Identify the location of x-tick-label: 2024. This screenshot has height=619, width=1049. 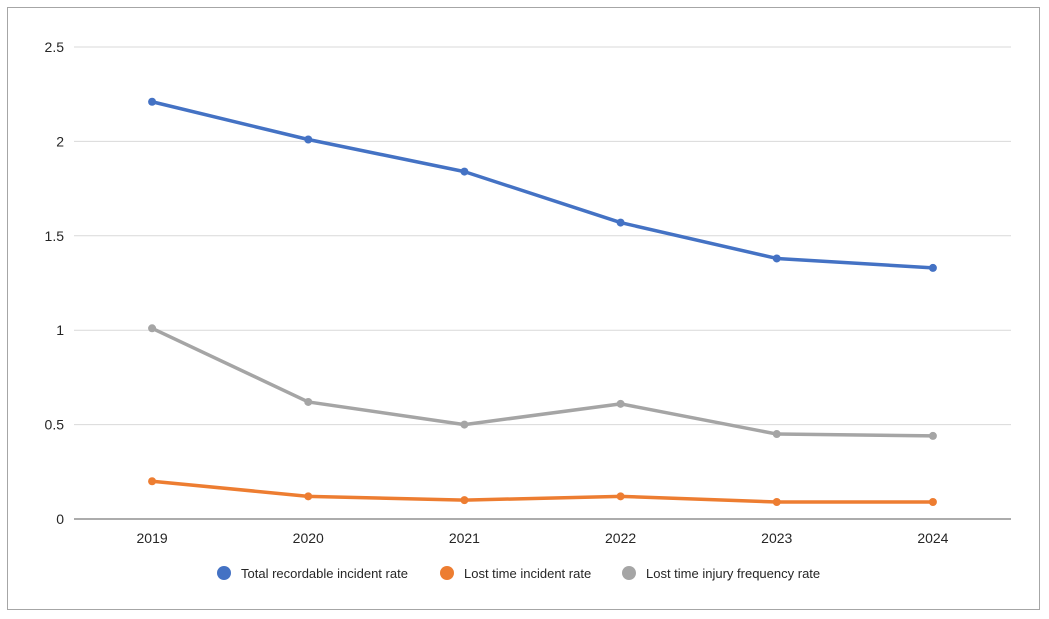
(932, 538).